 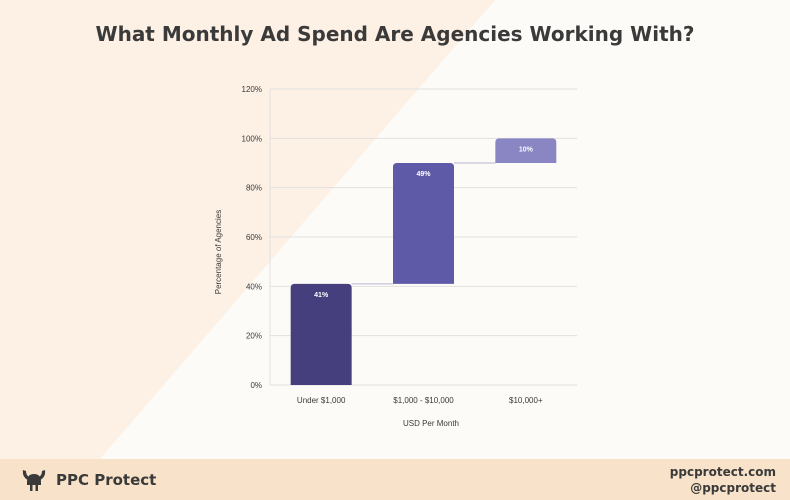 I want to click on footer-bar, so click(x=395, y=479).